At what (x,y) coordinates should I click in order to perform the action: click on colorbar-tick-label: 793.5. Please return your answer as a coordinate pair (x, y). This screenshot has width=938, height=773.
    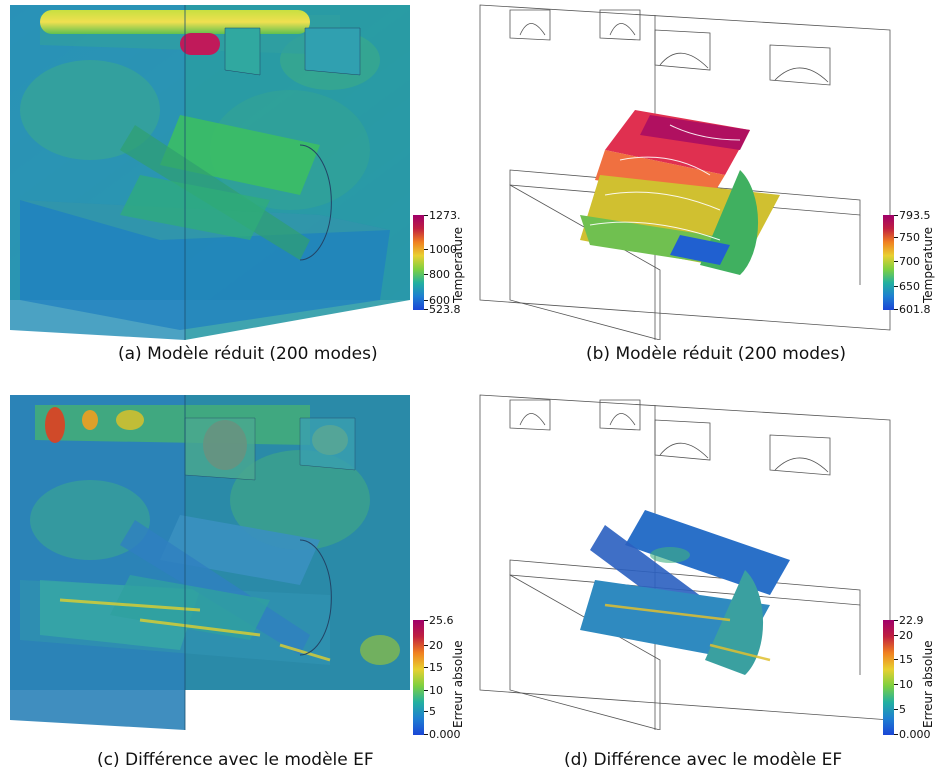
    Looking at the image, I should click on (915, 215).